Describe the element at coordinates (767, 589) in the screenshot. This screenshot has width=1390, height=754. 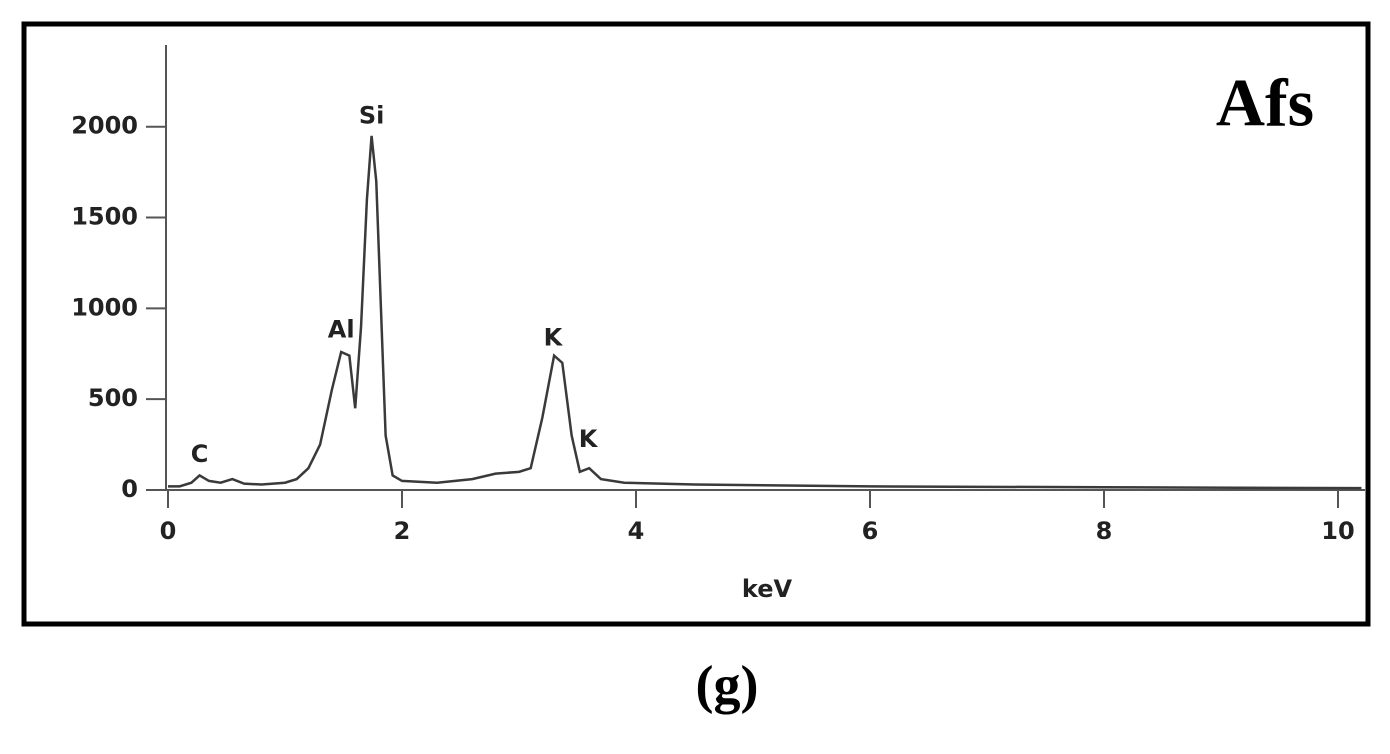
I see `x-axis-label: keV` at that location.